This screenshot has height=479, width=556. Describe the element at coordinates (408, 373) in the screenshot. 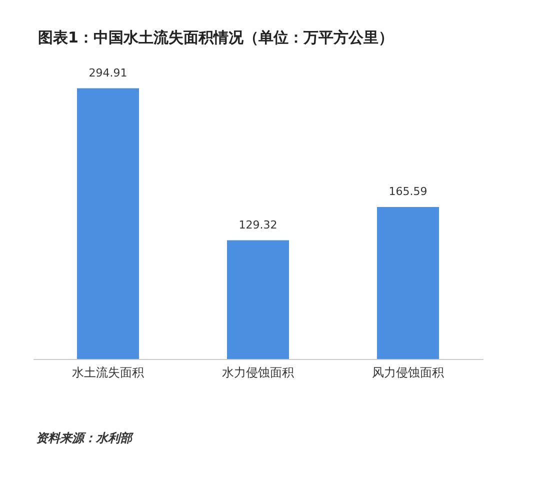

I see `x-tick-label: 风力侵蚀面积` at that location.